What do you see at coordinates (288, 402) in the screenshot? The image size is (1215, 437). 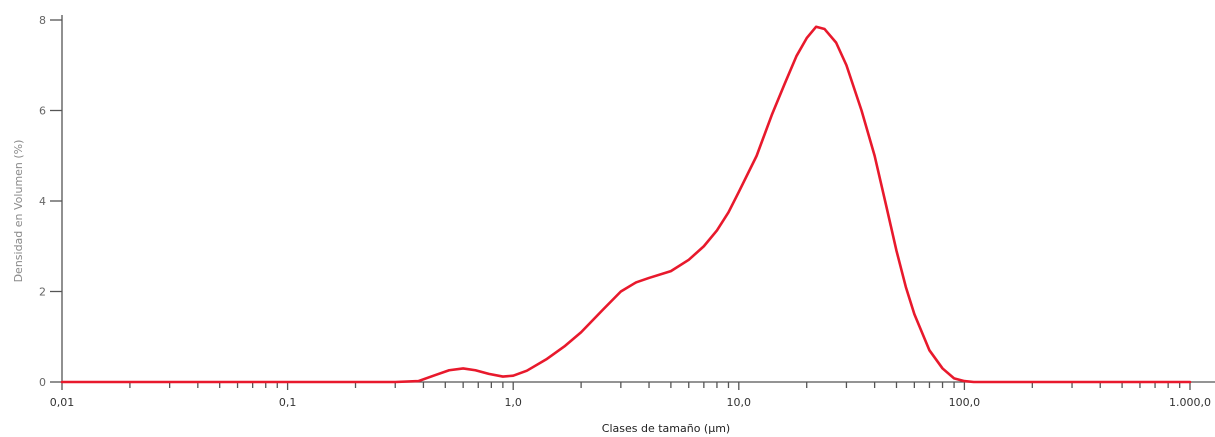 I see `x-tick-label: 0,1` at bounding box center [288, 402].